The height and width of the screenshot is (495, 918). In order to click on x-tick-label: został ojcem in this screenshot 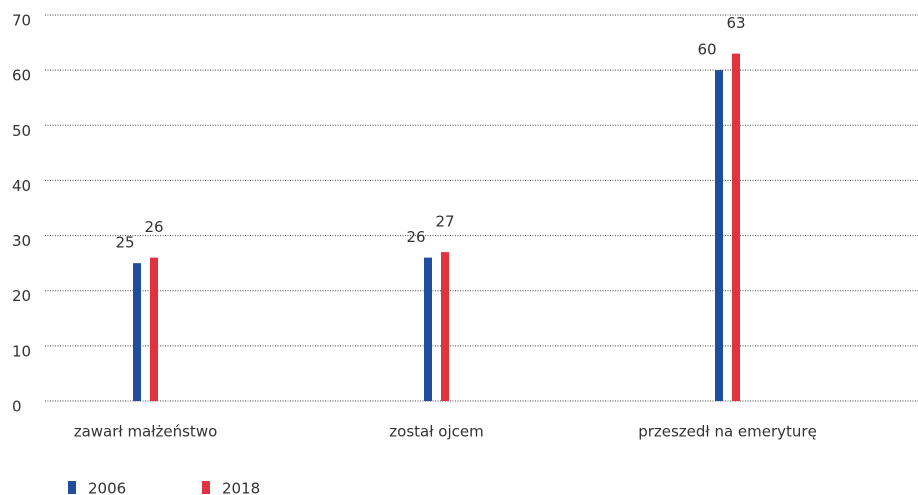, I will do `click(436, 432)`.